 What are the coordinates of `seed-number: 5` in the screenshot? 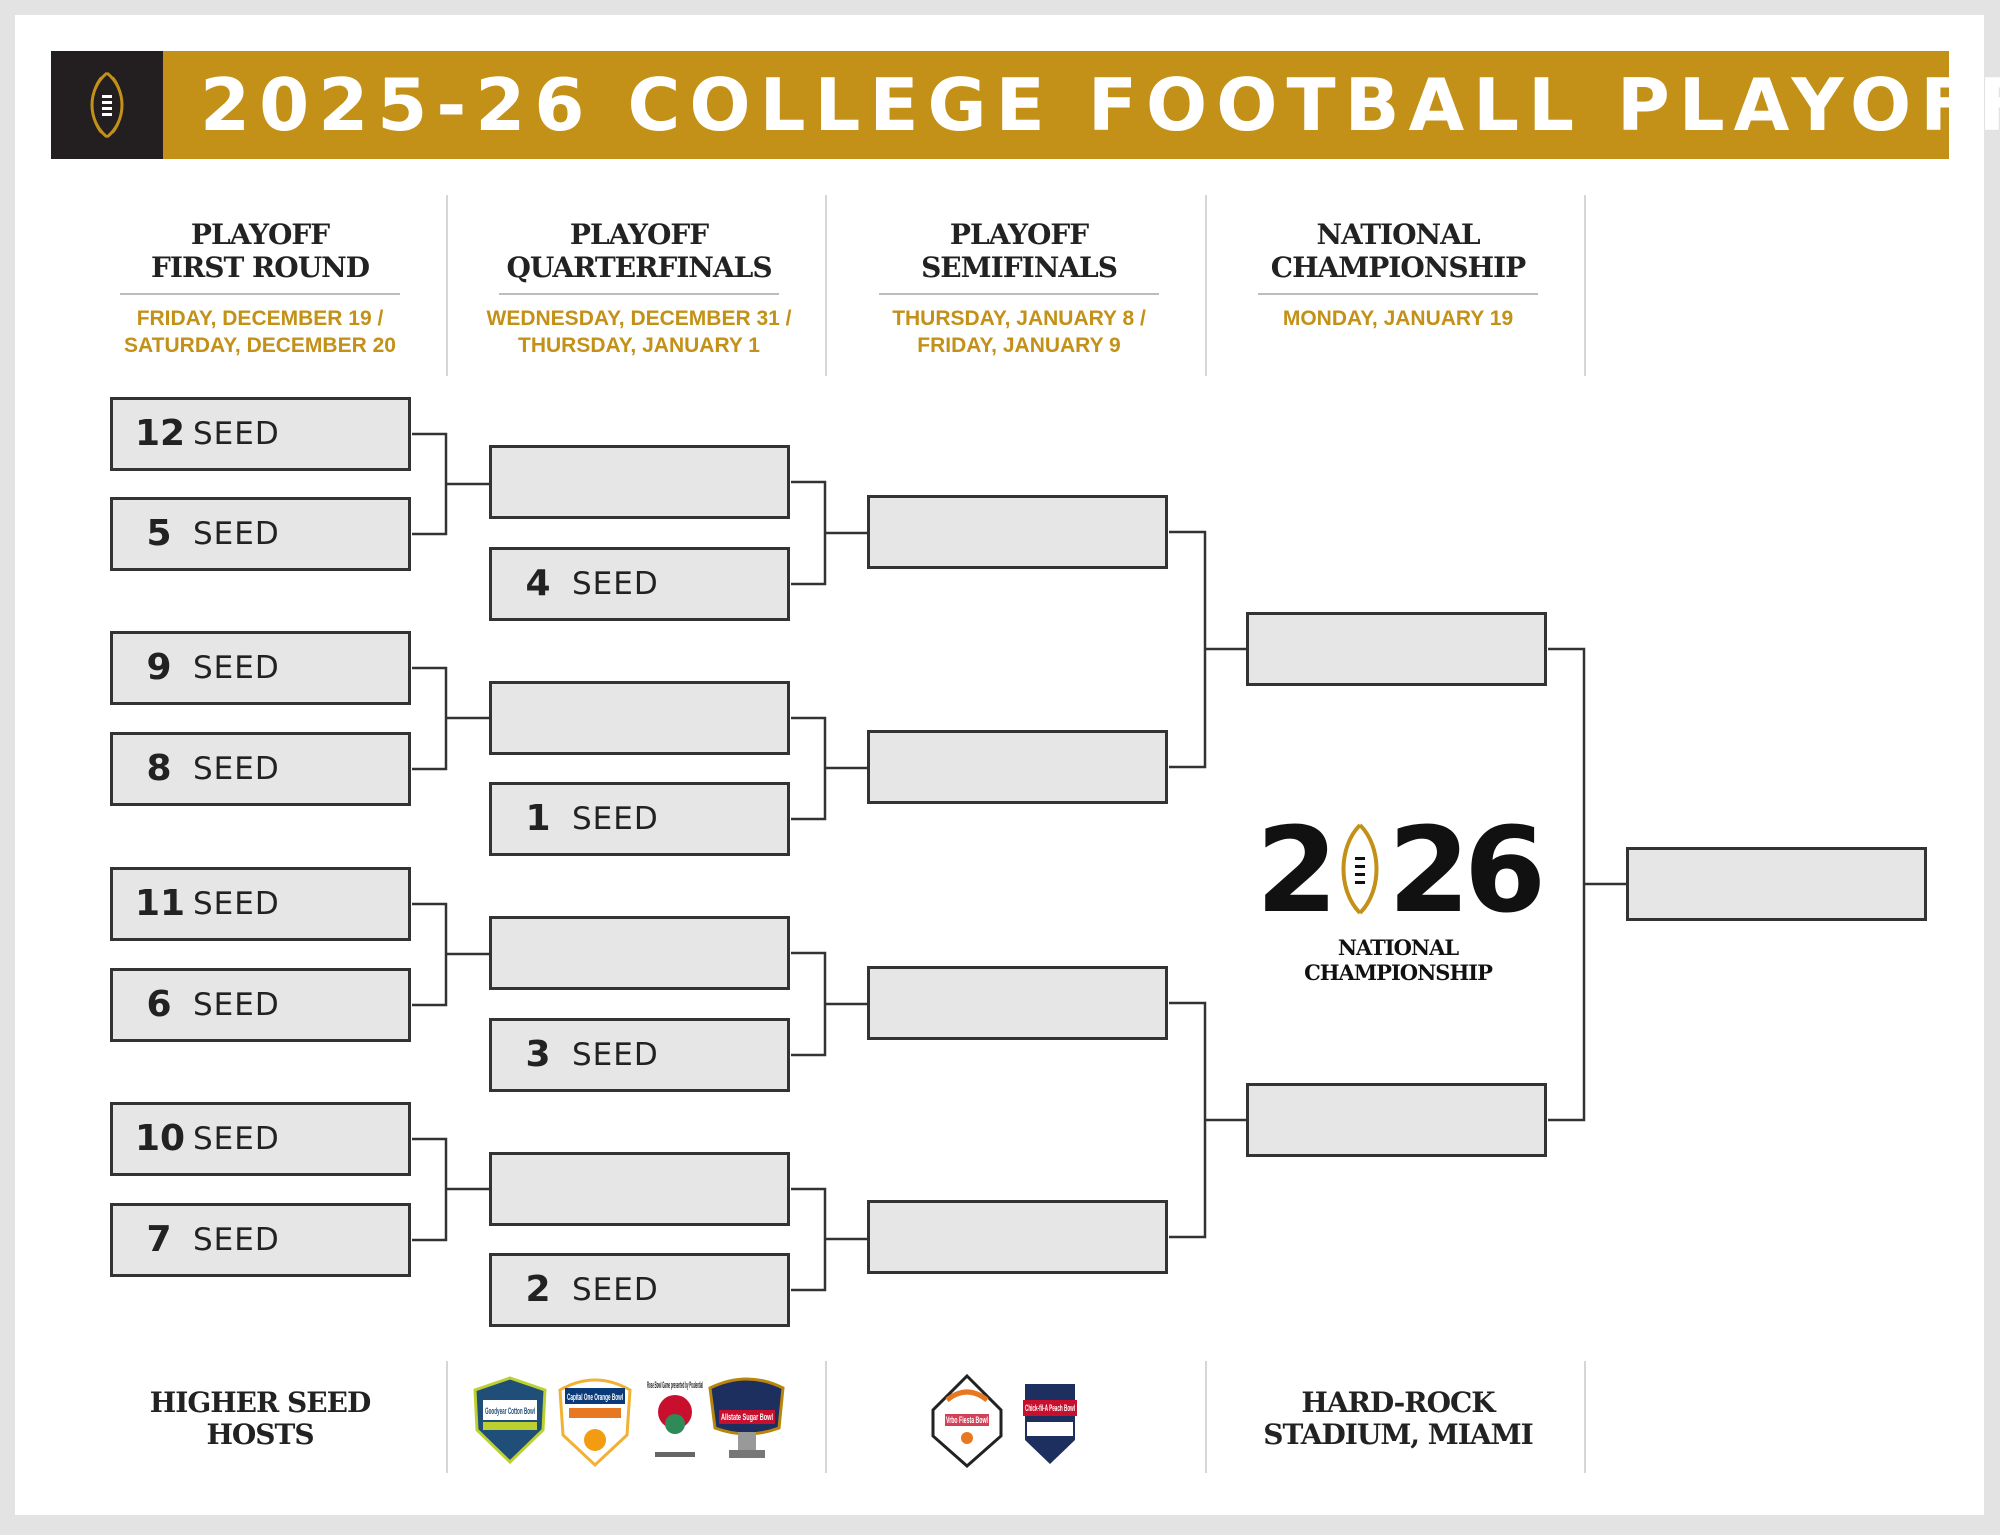 It's located at (159, 533).